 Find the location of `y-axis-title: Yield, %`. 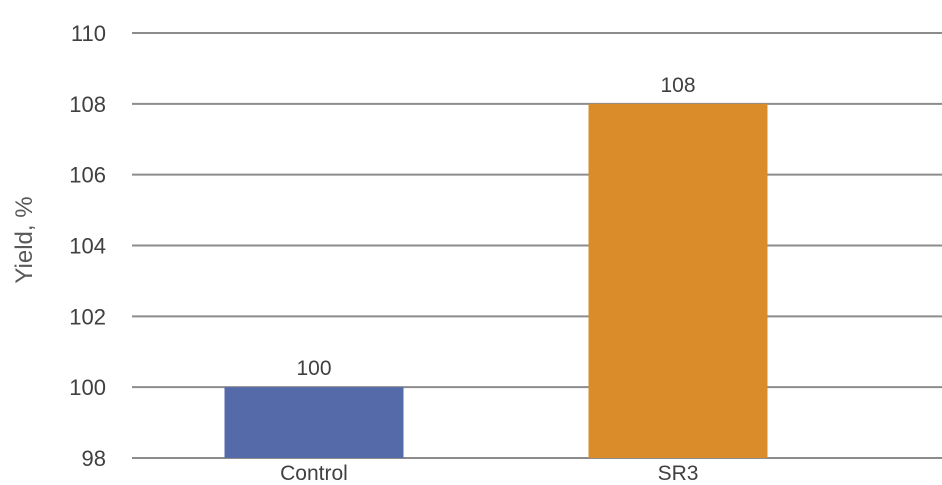

y-axis-title: Yield, % is located at coordinates (24, 239).